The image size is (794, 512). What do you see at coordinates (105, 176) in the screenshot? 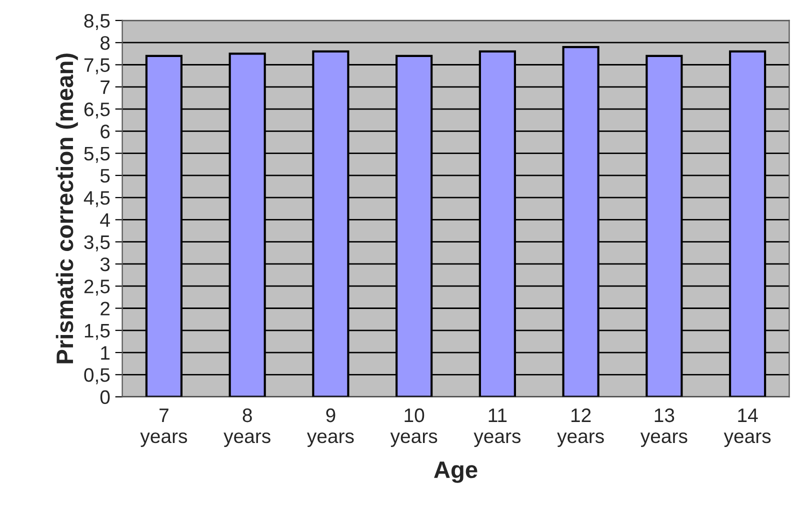
I see `y-tick-label: 5` at bounding box center [105, 176].